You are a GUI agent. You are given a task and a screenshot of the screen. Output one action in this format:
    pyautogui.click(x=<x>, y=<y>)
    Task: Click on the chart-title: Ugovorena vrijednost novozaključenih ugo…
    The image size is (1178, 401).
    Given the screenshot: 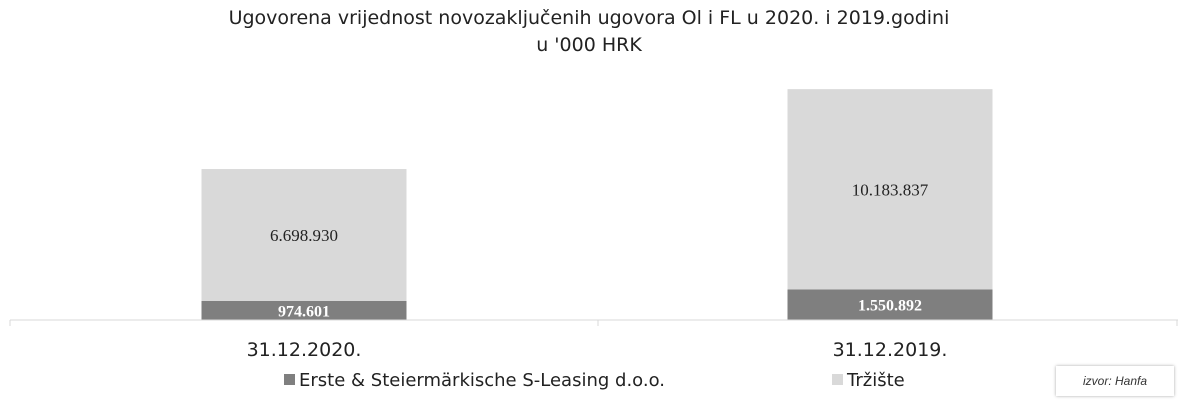 What is the action you would take?
    pyautogui.click(x=589, y=18)
    